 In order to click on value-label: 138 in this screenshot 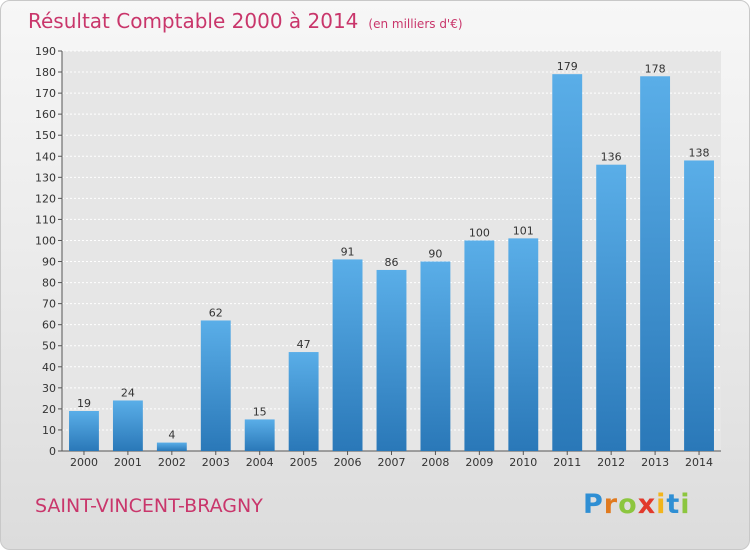, I will do `click(699, 152)`.